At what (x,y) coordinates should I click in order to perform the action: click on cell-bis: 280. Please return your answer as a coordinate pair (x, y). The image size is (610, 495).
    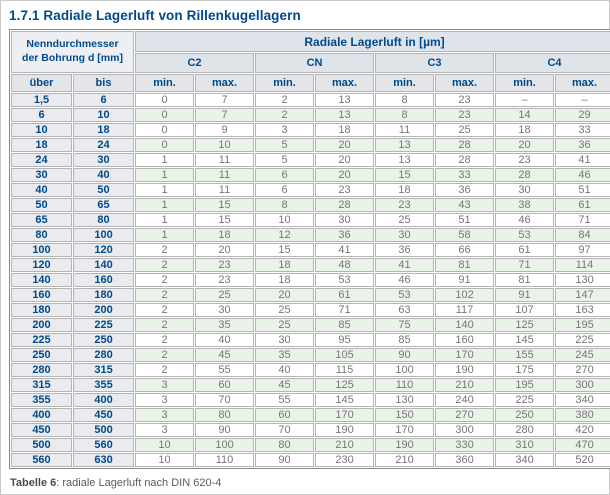
    Looking at the image, I should click on (104, 355).